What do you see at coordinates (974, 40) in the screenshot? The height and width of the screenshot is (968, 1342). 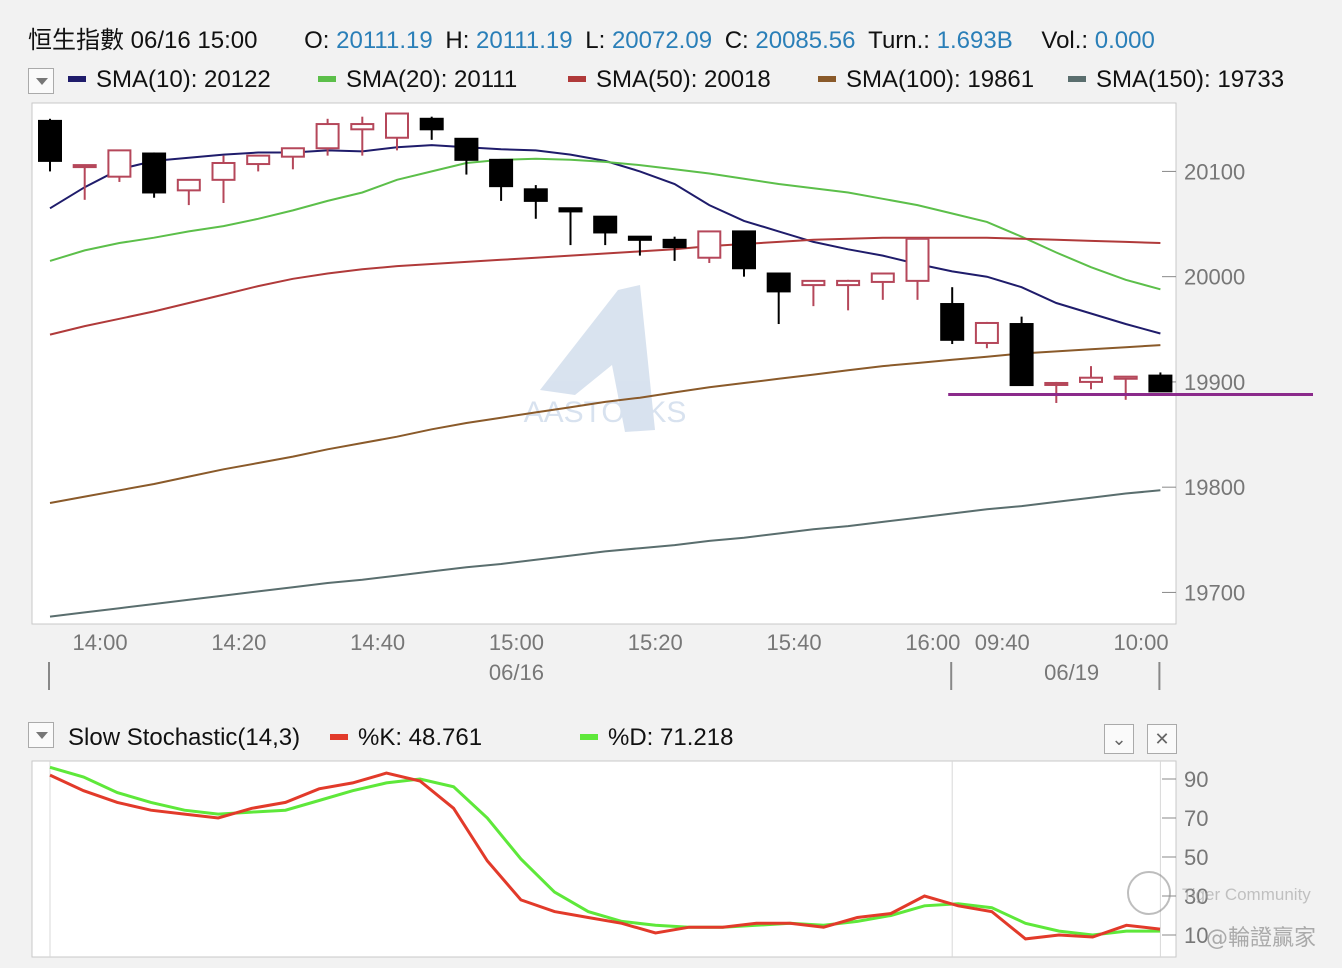 I see `turnover-value: 1.693B` at bounding box center [974, 40].